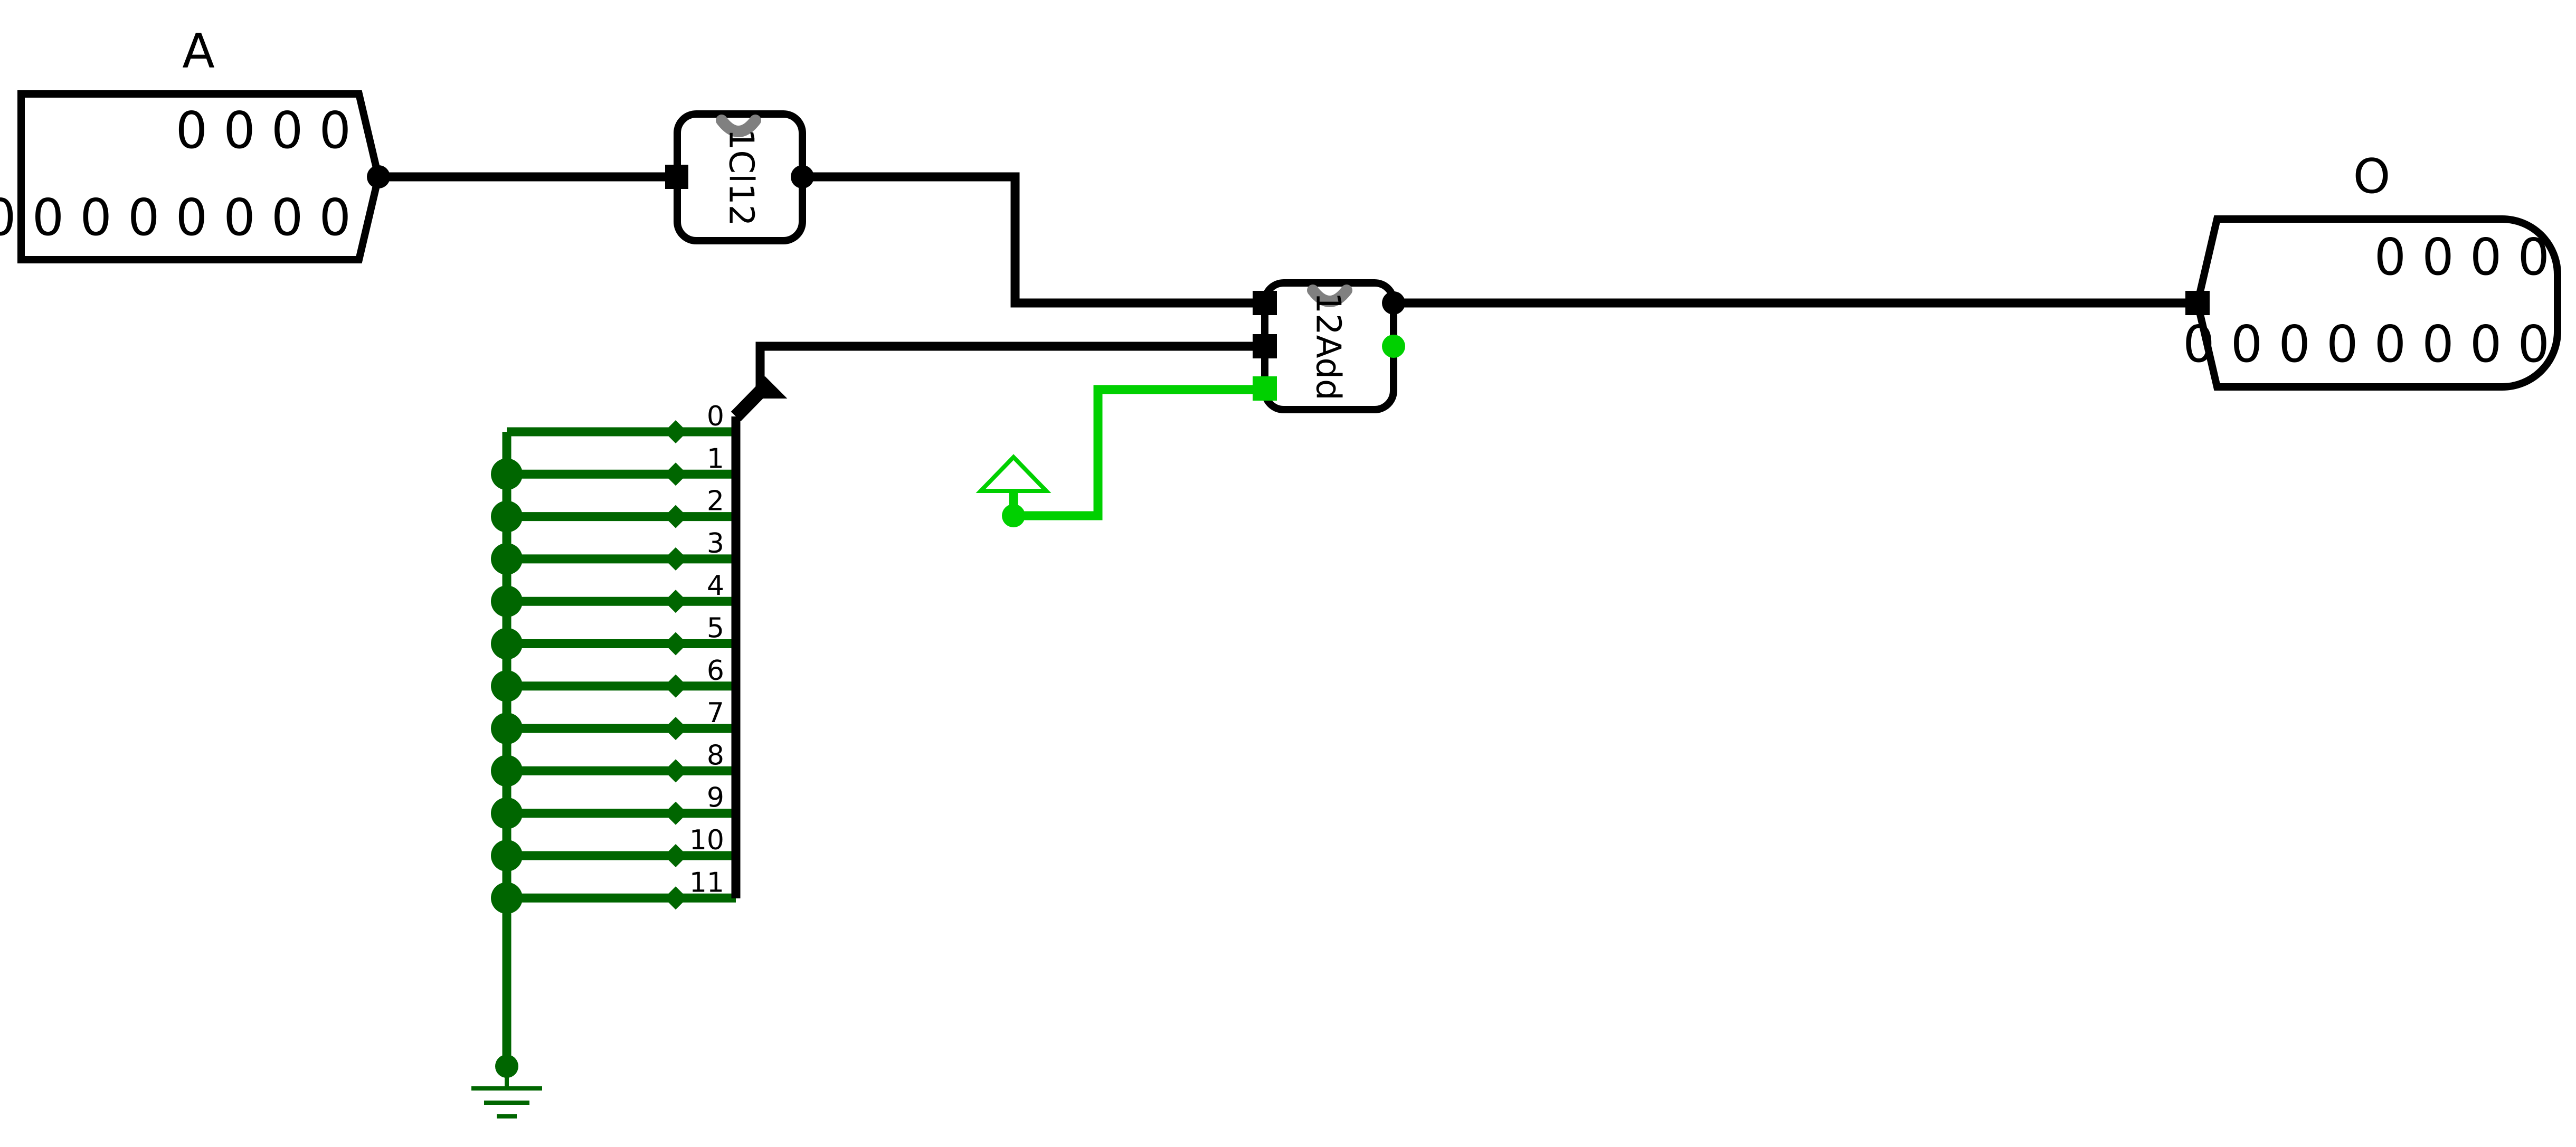 This screenshot has height=1147, width=2576. What do you see at coordinates (715, 628) in the screenshot?
I see `splitter-bit-label: 5` at bounding box center [715, 628].